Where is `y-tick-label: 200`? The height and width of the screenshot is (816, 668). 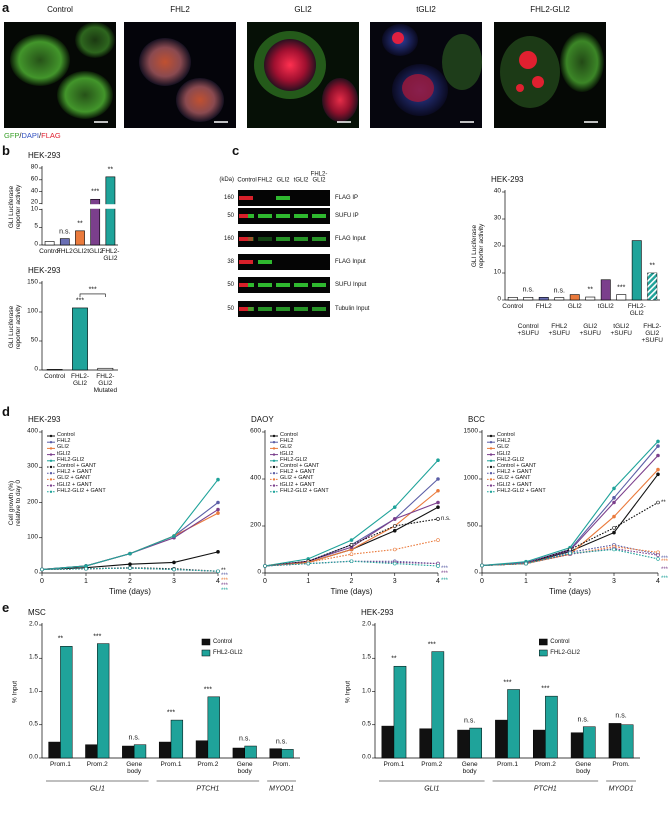 y-tick-label: 200 is located at coordinates (255, 525).